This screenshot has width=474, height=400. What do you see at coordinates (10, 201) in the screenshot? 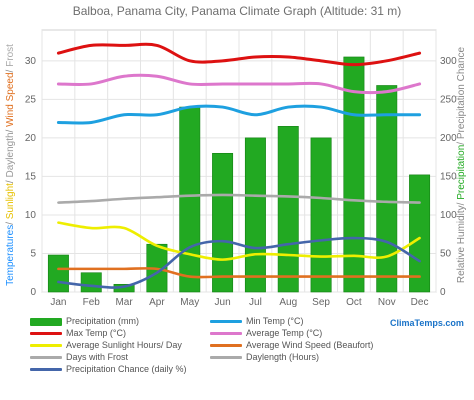
I see `left-axis-label-part: Sunlight` at bounding box center [10, 201].